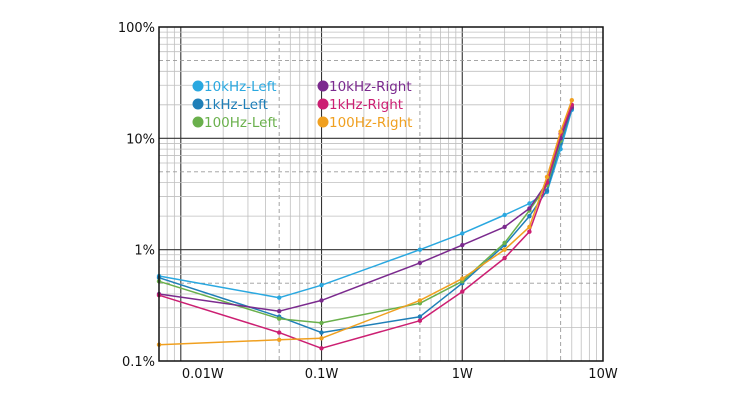 This screenshot has width=740, height=400. Describe the element at coordinates (140, 139) in the screenshot. I see `y-tick-label: 10%` at that location.